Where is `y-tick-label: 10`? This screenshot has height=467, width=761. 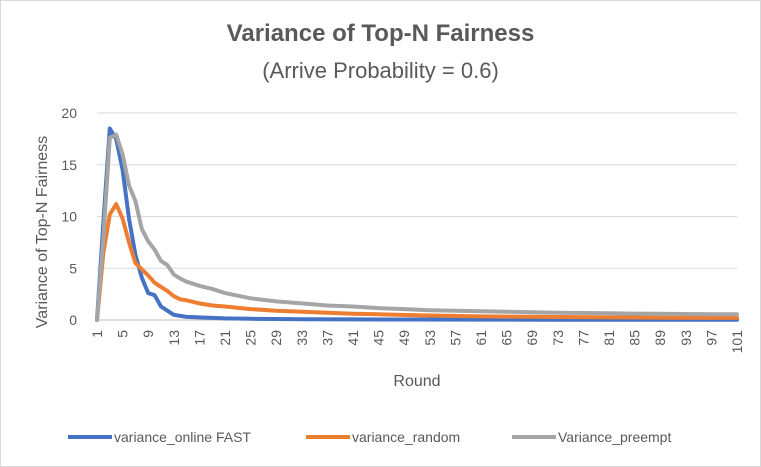
y-tick-label: 10 is located at coordinates (69, 217).